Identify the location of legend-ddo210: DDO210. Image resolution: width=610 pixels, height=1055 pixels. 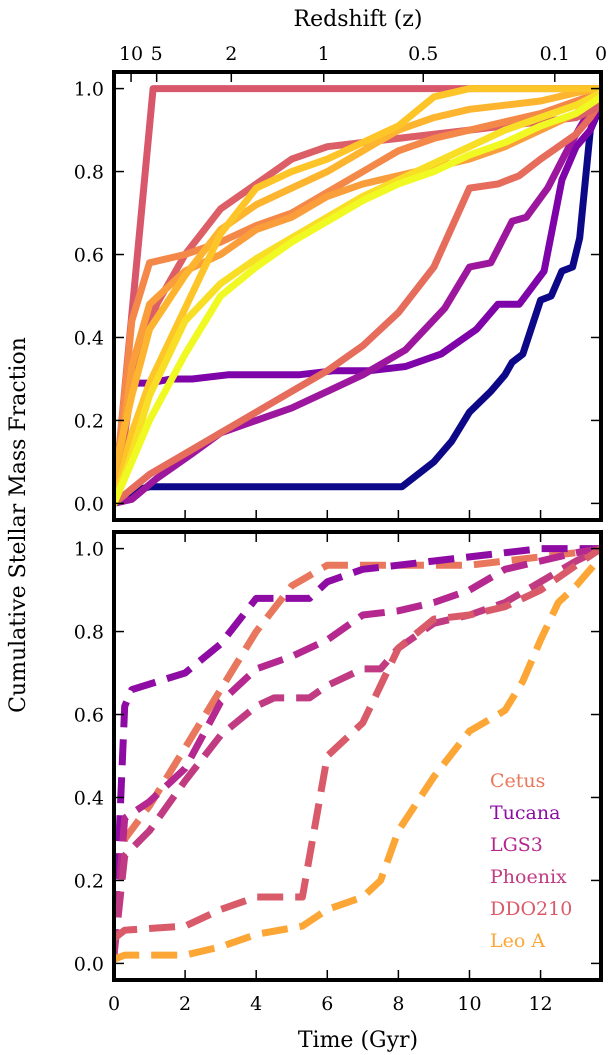
(531, 909).